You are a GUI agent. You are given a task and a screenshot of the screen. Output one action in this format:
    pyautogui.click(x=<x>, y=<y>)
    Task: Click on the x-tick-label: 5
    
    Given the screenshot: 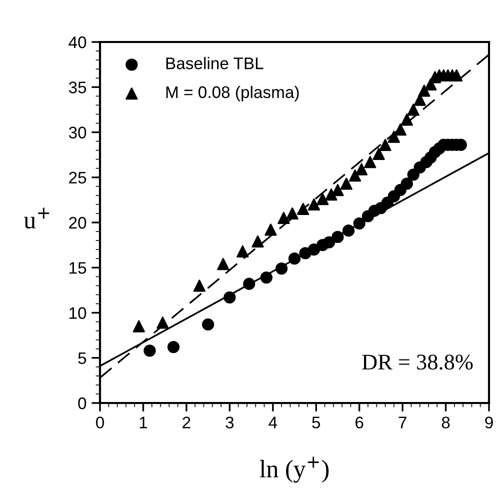 What is the action you would take?
    pyautogui.click(x=316, y=422)
    